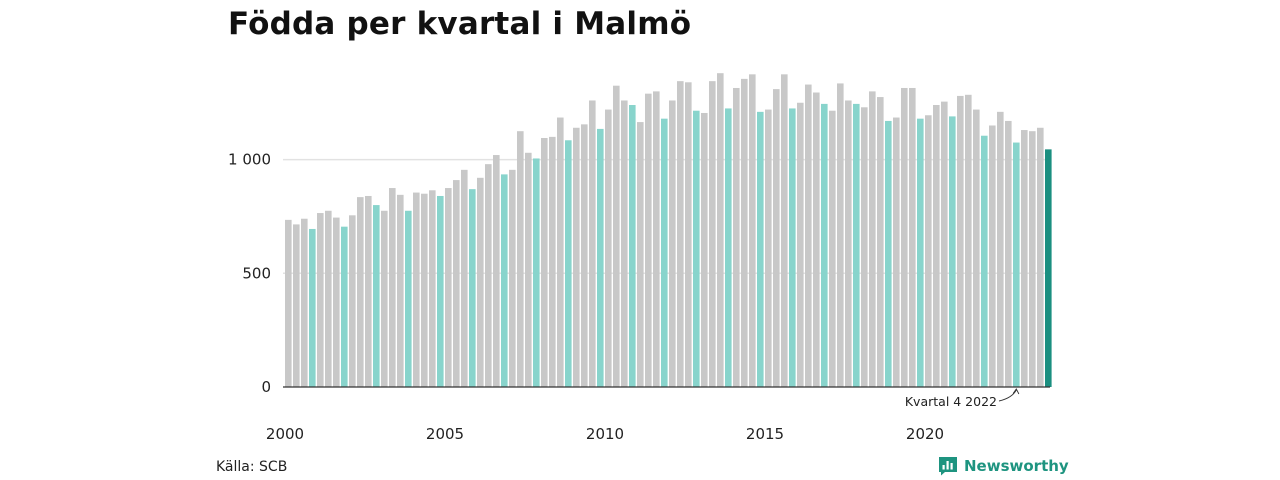 This screenshot has height=480, width=1280. I want to click on x-tick-label: 2015, so click(765, 434).